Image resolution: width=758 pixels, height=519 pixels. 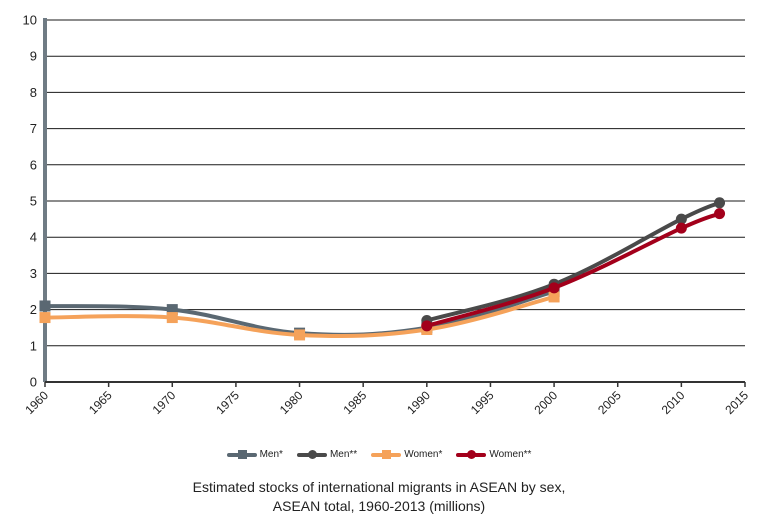 I want to click on x-tick-label: 1985, so click(x=355, y=402).